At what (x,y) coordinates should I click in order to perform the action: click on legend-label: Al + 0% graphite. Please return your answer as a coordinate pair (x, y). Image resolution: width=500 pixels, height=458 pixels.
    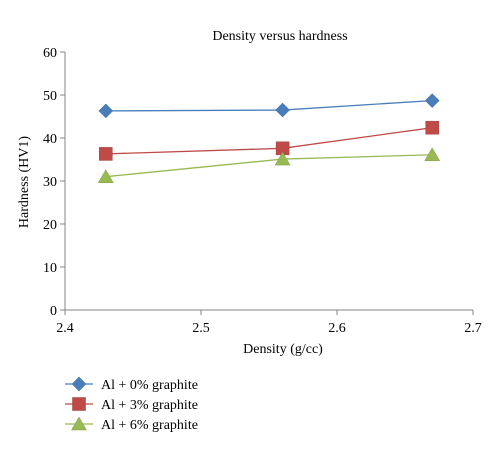
    Looking at the image, I should click on (149, 385).